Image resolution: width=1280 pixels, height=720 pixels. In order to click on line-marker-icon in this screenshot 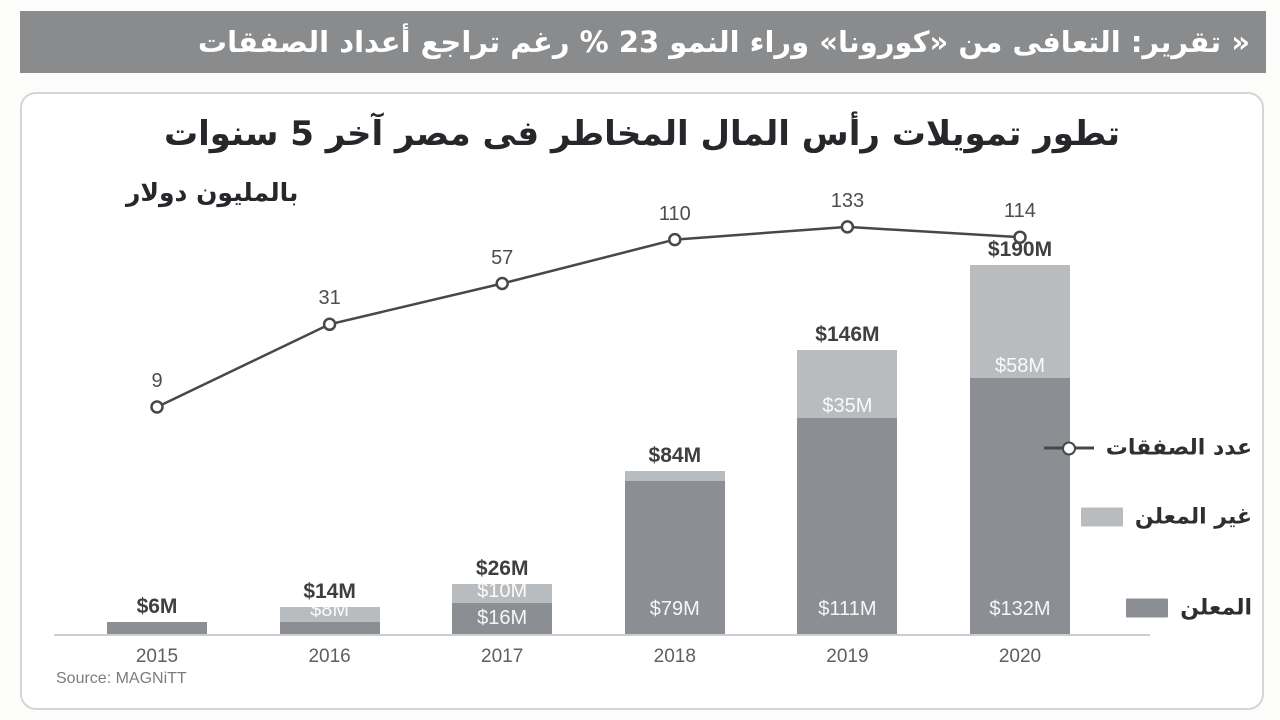, I will do `click(1068, 448)`.